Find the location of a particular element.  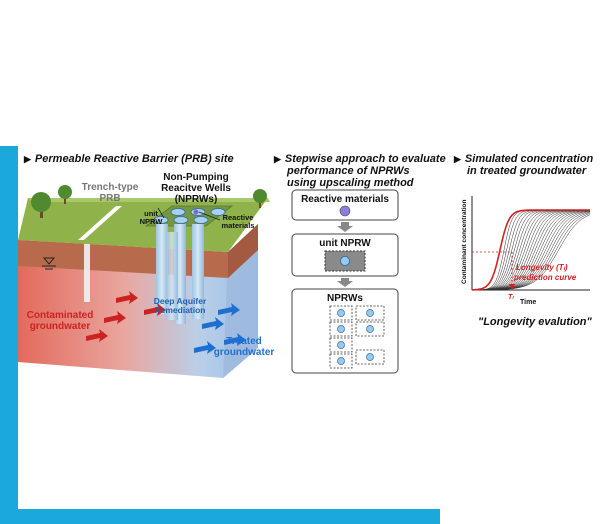

frame-left-bar is located at coordinates (9, 335).